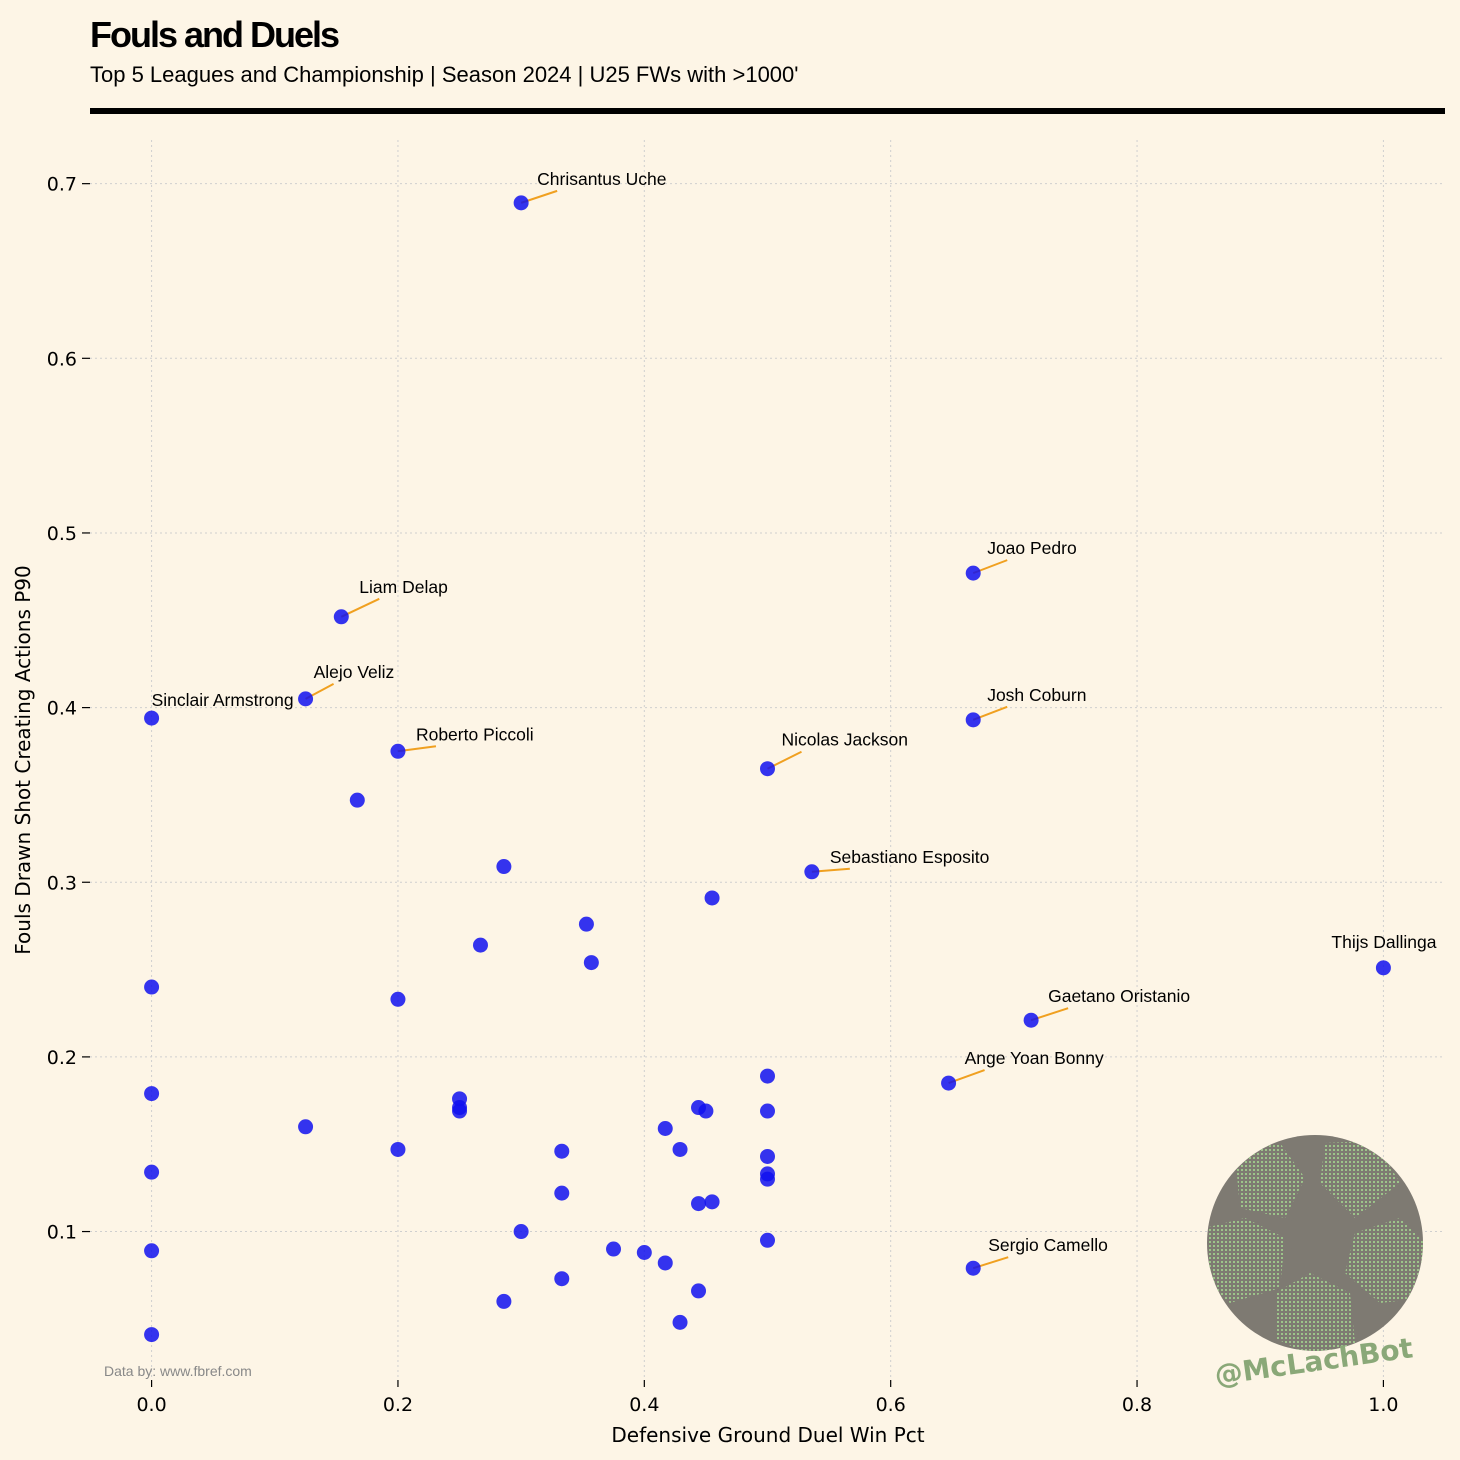  What do you see at coordinates (62, 359) in the screenshot?
I see `y-tick-label: 0.6` at bounding box center [62, 359].